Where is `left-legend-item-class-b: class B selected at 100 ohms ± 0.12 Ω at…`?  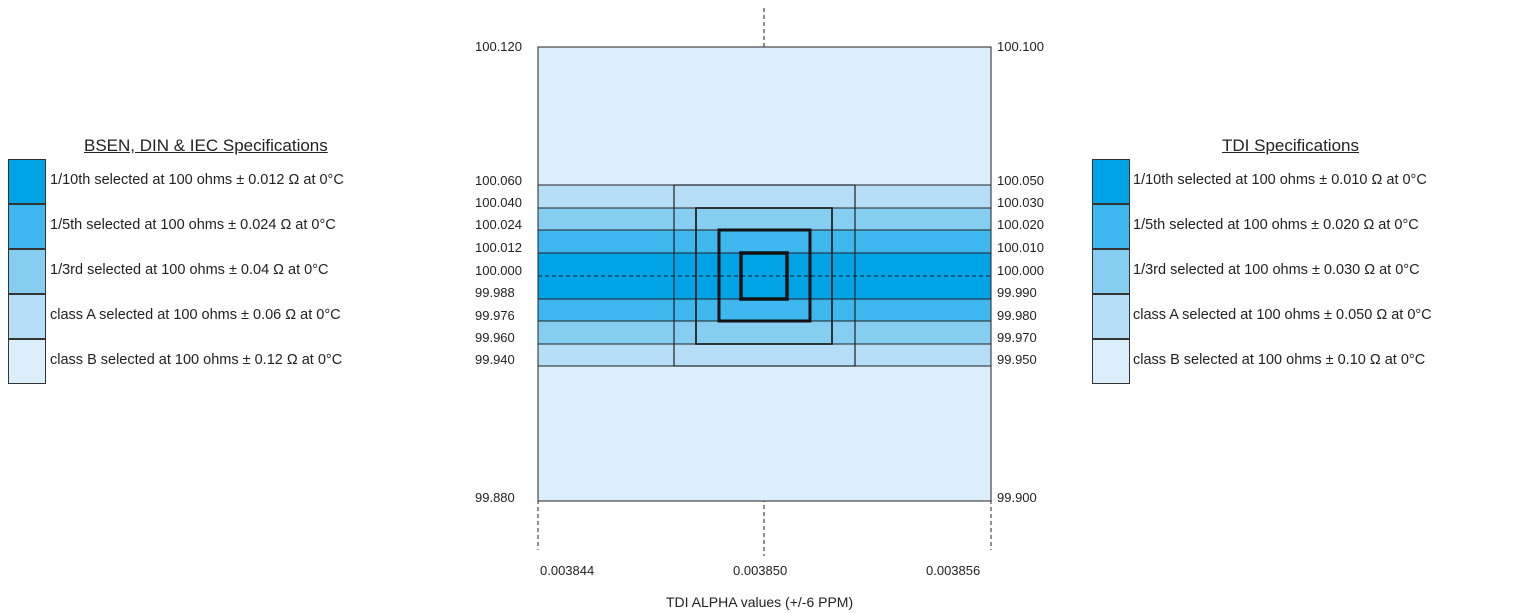 left-legend-item-class-b: class B selected at 100 ohms ± 0.12 Ω at… is located at coordinates (196, 360).